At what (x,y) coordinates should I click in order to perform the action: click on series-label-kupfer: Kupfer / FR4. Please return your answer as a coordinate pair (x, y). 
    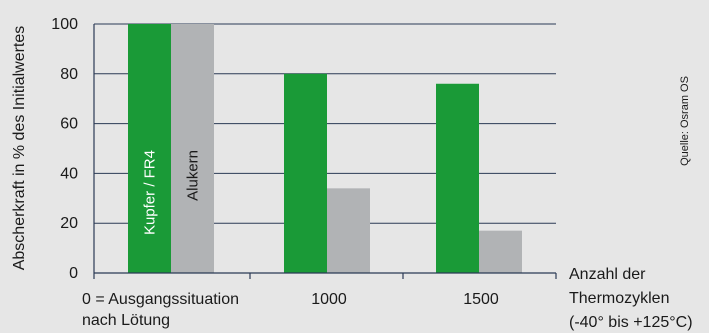
    Looking at the image, I should click on (150, 192).